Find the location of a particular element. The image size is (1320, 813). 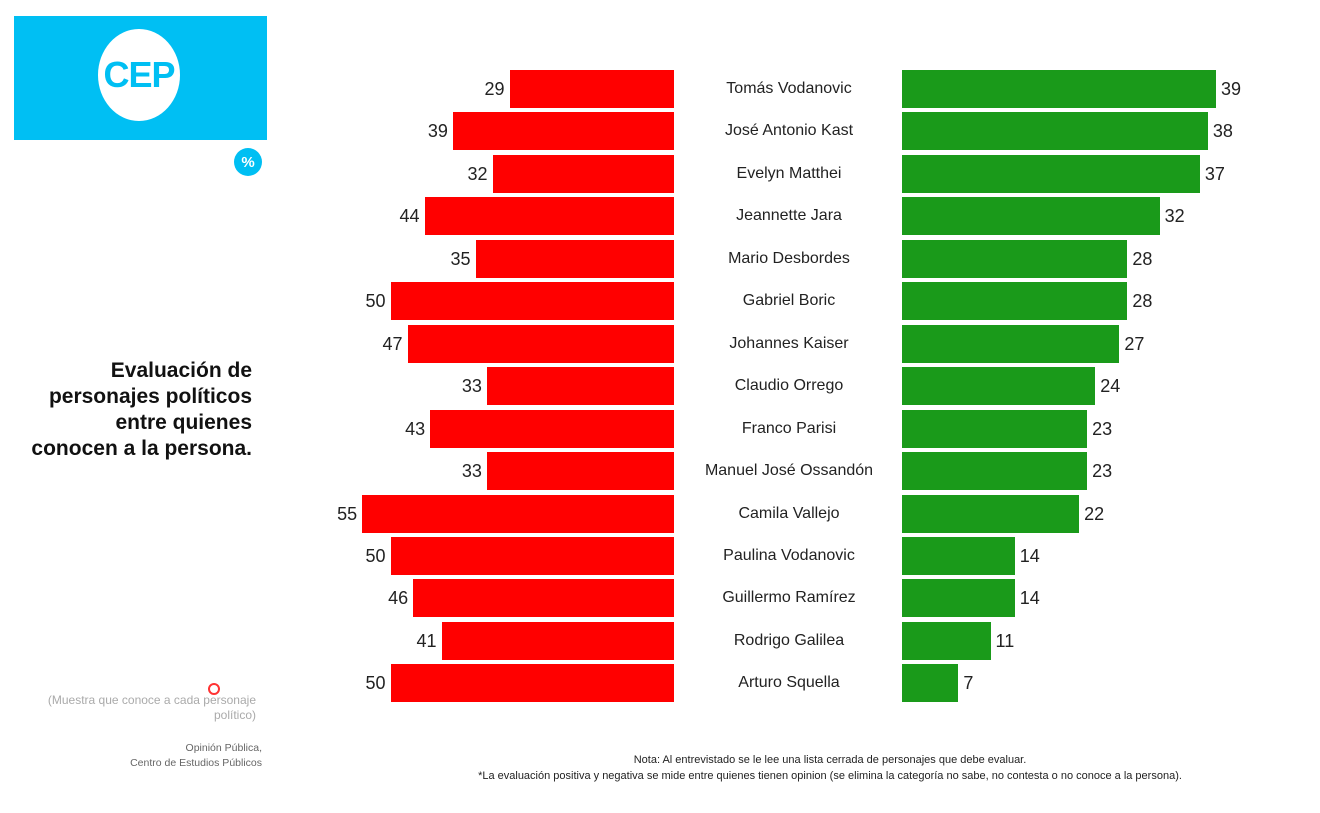

category-label: Arturo Squella is located at coordinates (789, 683).